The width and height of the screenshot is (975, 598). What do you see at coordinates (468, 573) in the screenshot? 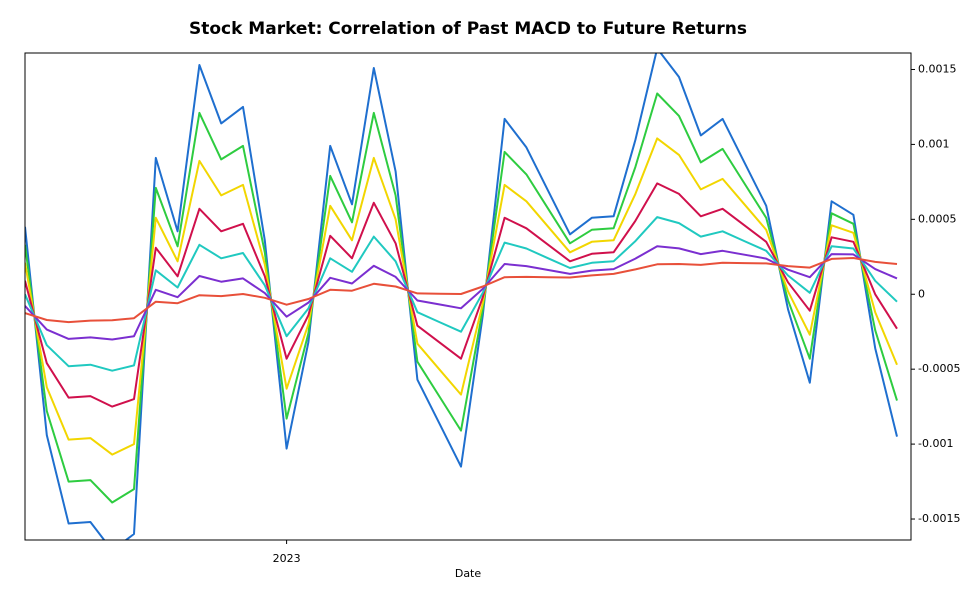
I see `x-axis-label: Date` at bounding box center [468, 573].